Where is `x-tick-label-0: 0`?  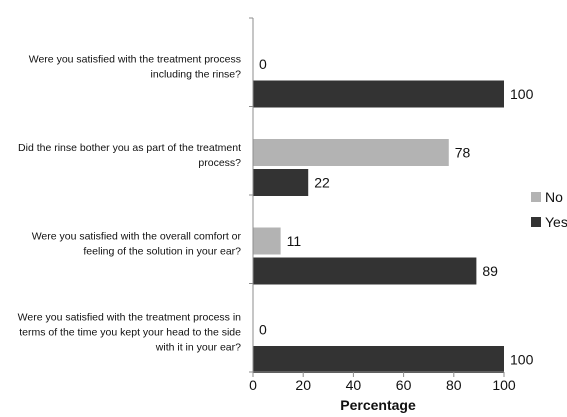 x-tick-label-0: 0 is located at coordinates (253, 385).